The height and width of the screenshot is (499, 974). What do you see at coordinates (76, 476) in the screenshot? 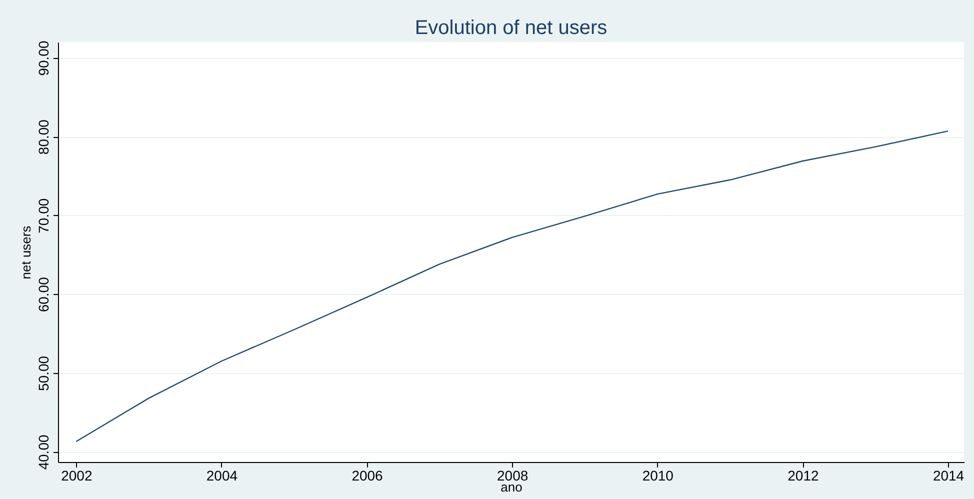
I see `x-tick-label: 2002` at bounding box center [76, 476].